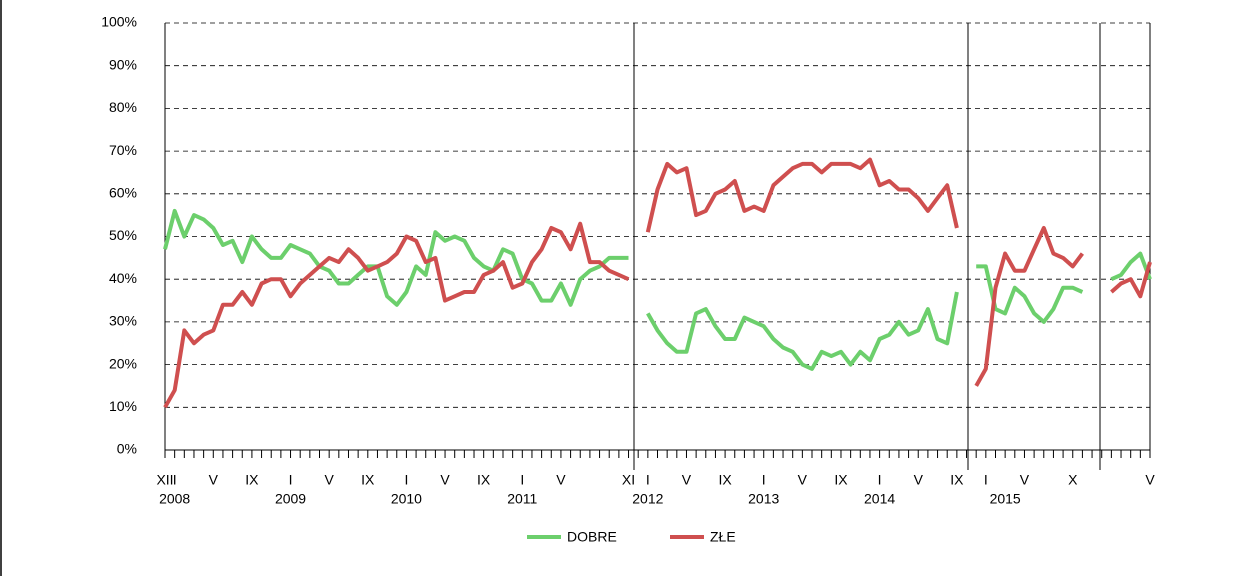 This screenshot has width=1240, height=576. I want to click on legend-label: ZŁE, so click(723, 537).